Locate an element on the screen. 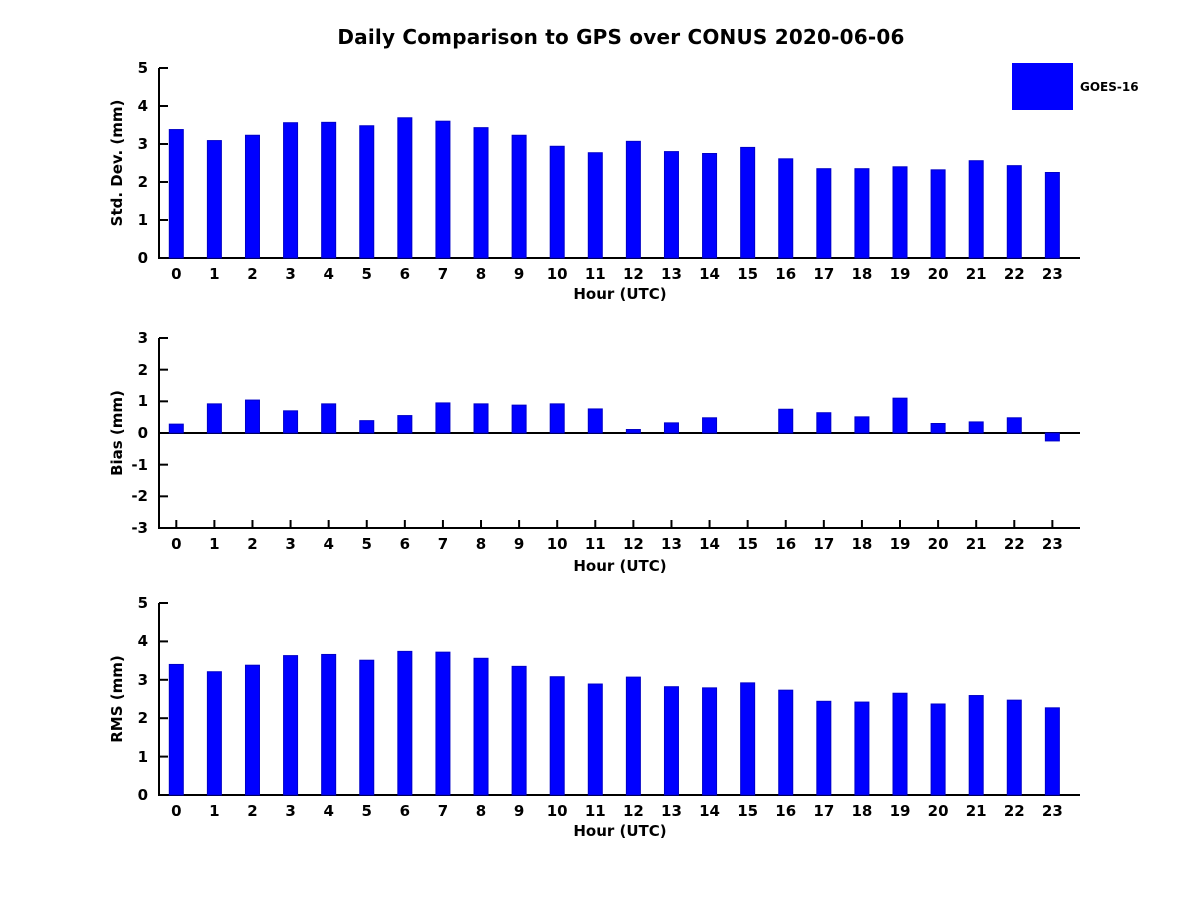 The height and width of the screenshot is (900, 1200). x-tick-label: 19 is located at coordinates (900, 274).